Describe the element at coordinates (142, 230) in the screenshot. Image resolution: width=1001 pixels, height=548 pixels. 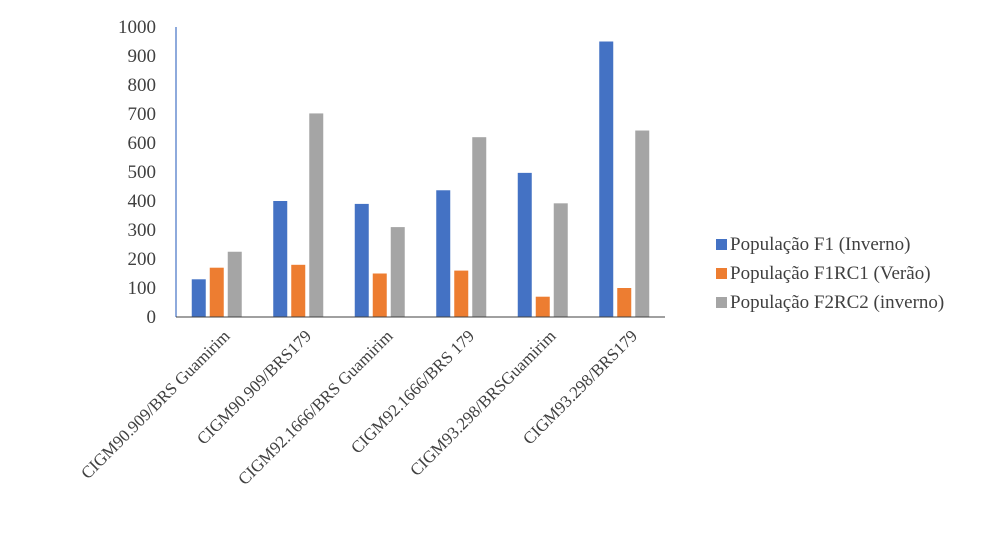
I see `y-tick-label: 300` at that location.